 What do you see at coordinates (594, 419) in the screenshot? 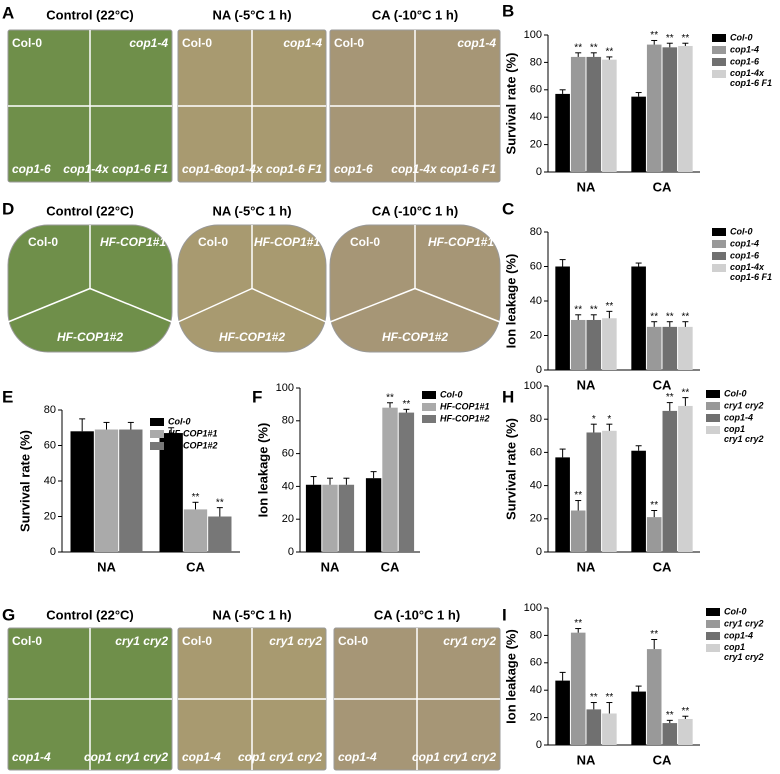
I see `significance: *` at bounding box center [594, 419].